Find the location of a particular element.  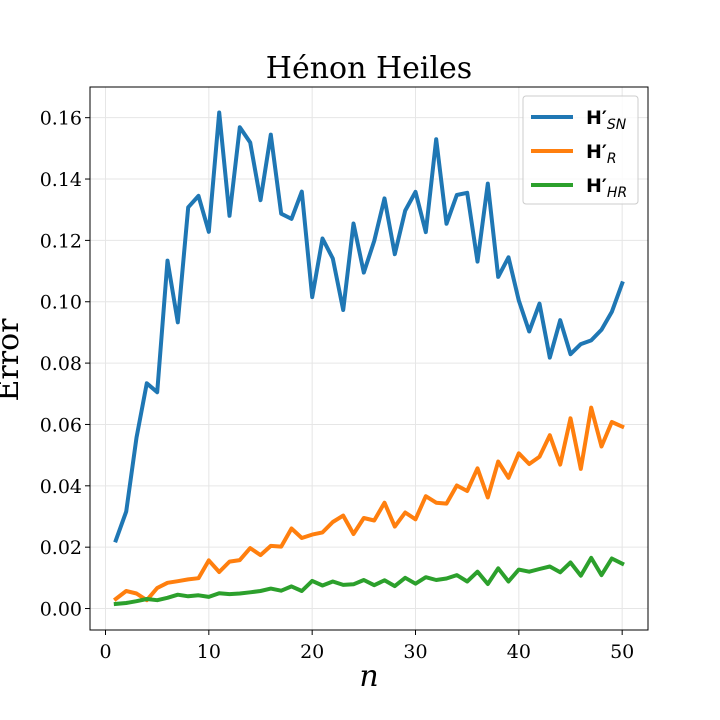

x-tick-label: 50 is located at coordinates (622, 652).